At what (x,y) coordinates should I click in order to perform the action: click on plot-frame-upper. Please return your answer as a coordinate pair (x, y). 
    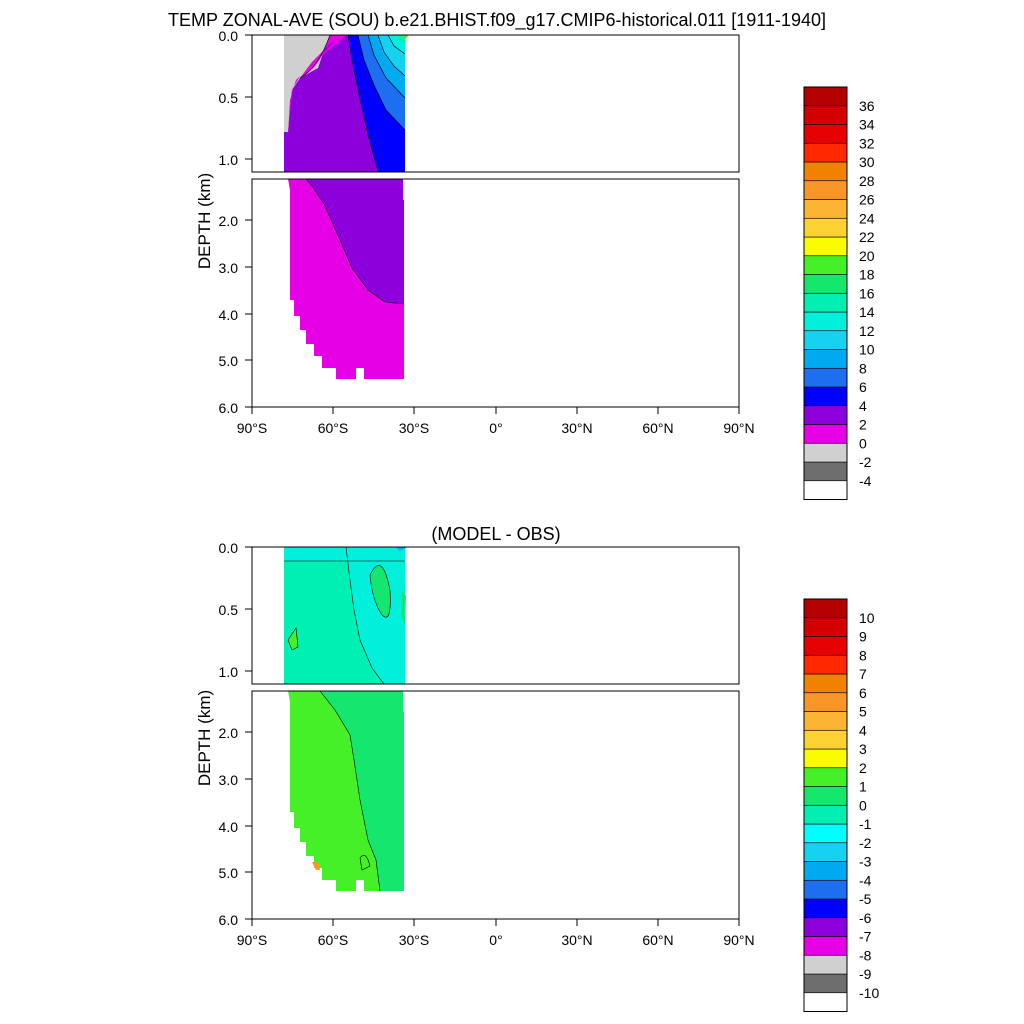
    Looking at the image, I should click on (495, 103).